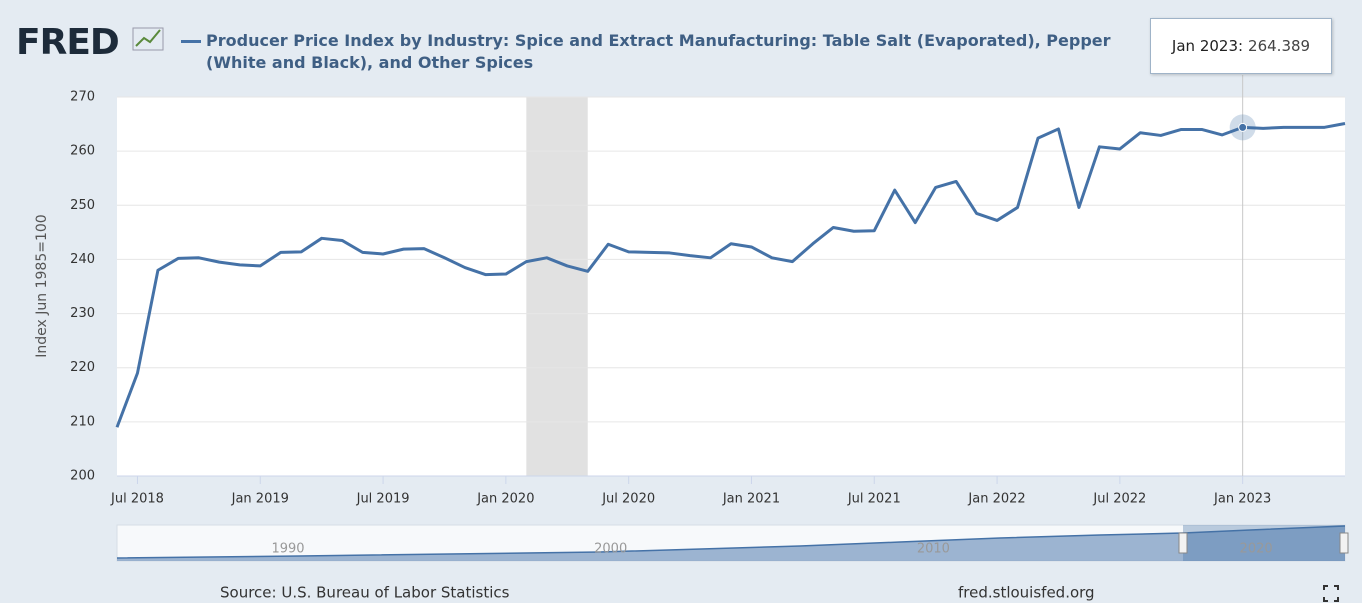 The image size is (1362, 603). What do you see at coordinates (996, 499) in the screenshot?
I see `x-tick-label: Jan 2022` at bounding box center [996, 499].